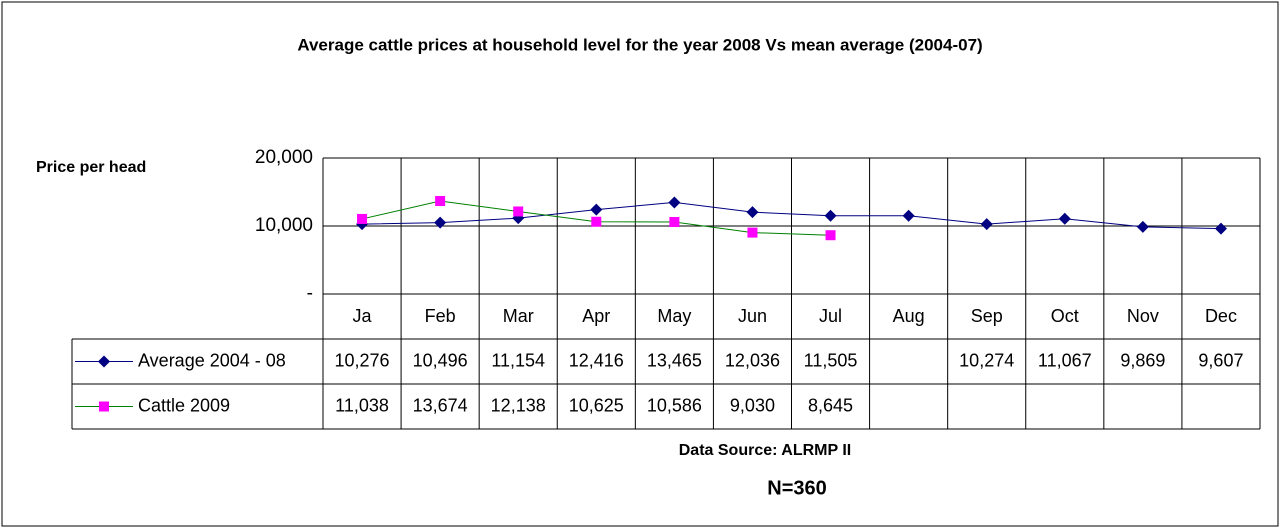 The width and height of the screenshot is (1281, 529). Describe the element at coordinates (791, 215) in the screenshot. I see `series-line` at that location.